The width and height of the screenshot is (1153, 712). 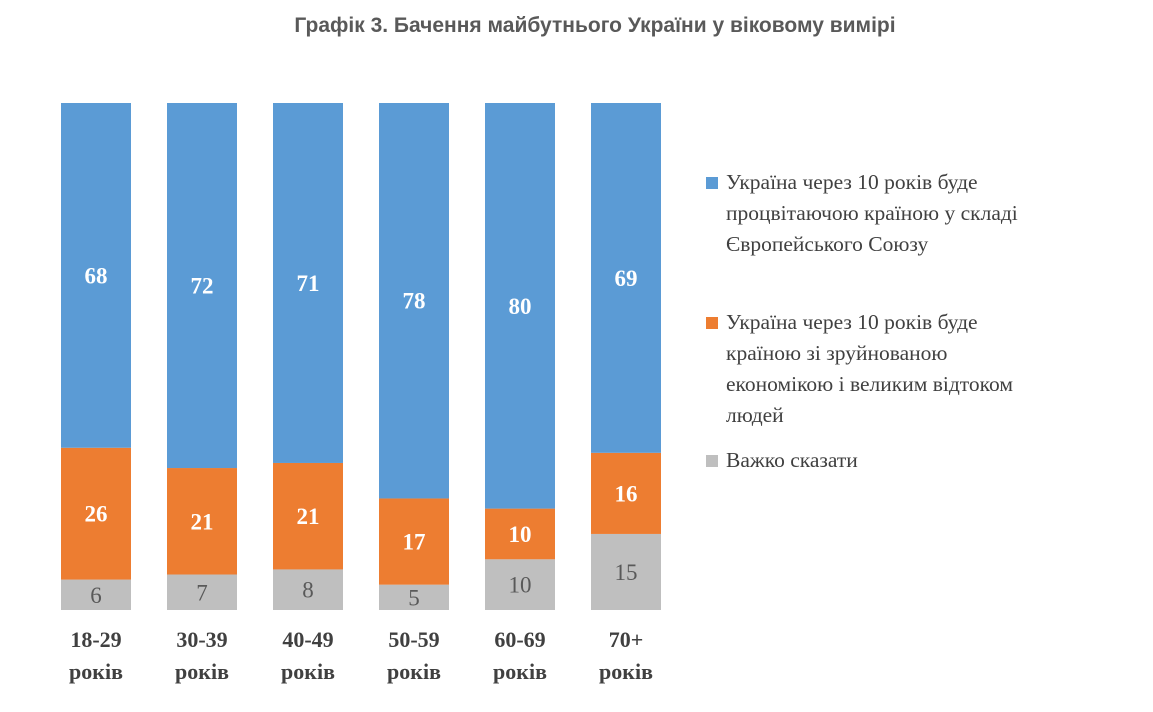 What do you see at coordinates (869, 384) in the screenshot?
I see `legend-label-line: економікою і великим відтоком` at bounding box center [869, 384].